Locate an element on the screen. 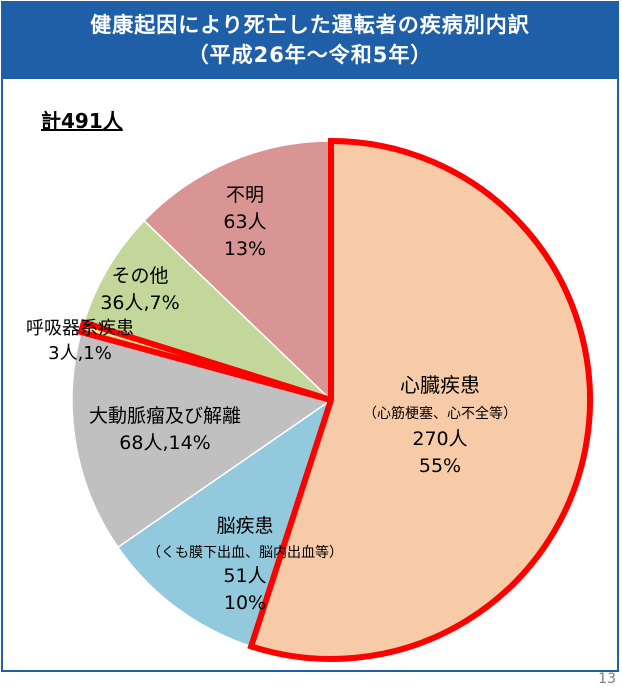 The height and width of the screenshot is (687, 622). slice-label-1-name: 脳疾患 is located at coordinates (244, 526).